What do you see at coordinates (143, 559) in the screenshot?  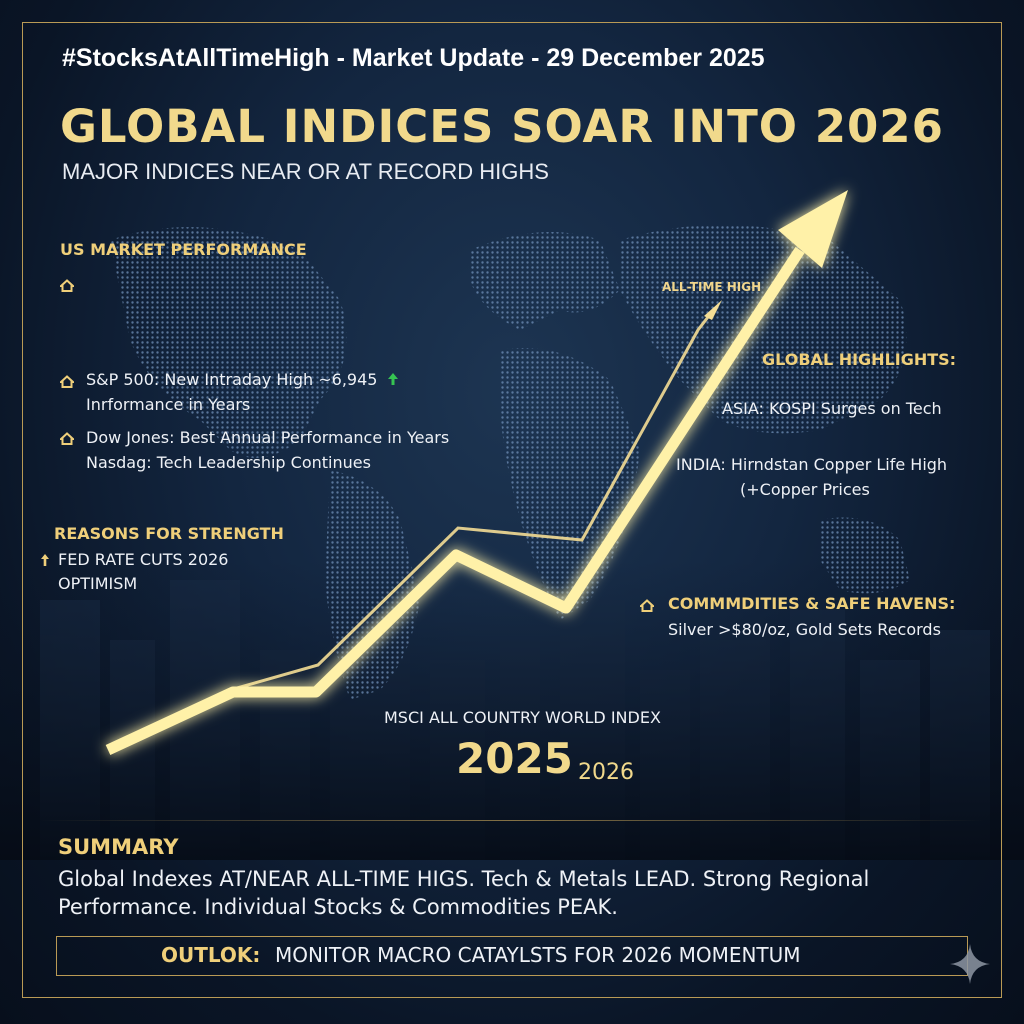 I see `reasons-line-1: FED RATE CUTS 2026` at bounding box center [143, 559].